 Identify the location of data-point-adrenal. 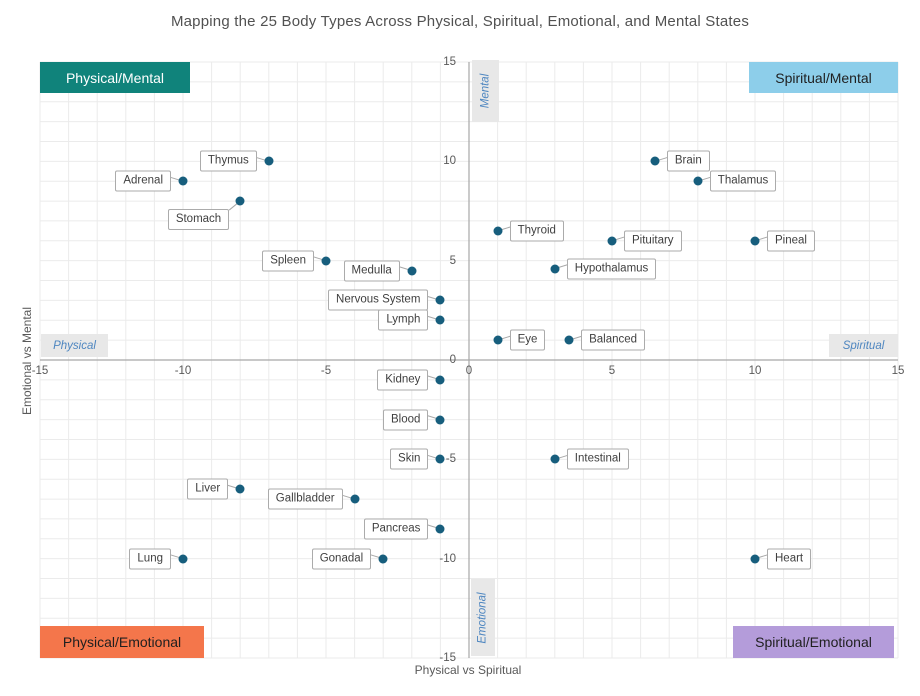
(183, 181).